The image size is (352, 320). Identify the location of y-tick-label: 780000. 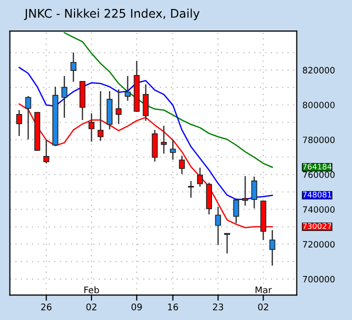
(319, 140).